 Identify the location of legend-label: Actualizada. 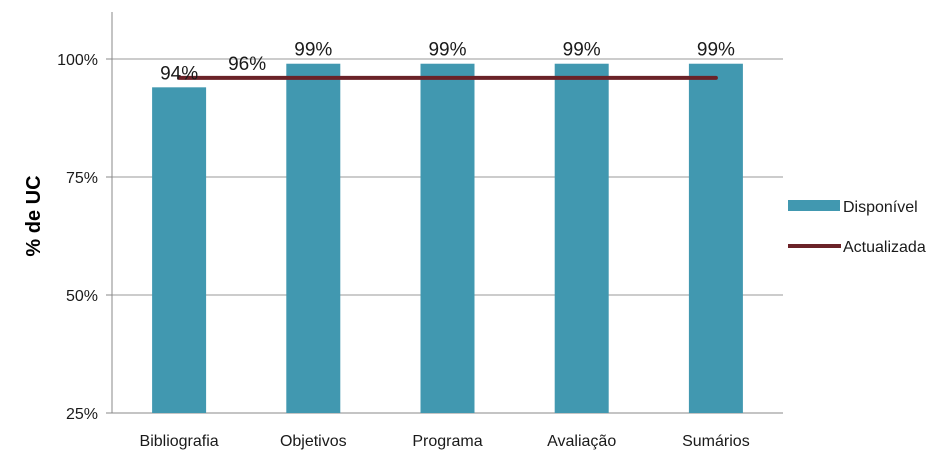
(884, 247).